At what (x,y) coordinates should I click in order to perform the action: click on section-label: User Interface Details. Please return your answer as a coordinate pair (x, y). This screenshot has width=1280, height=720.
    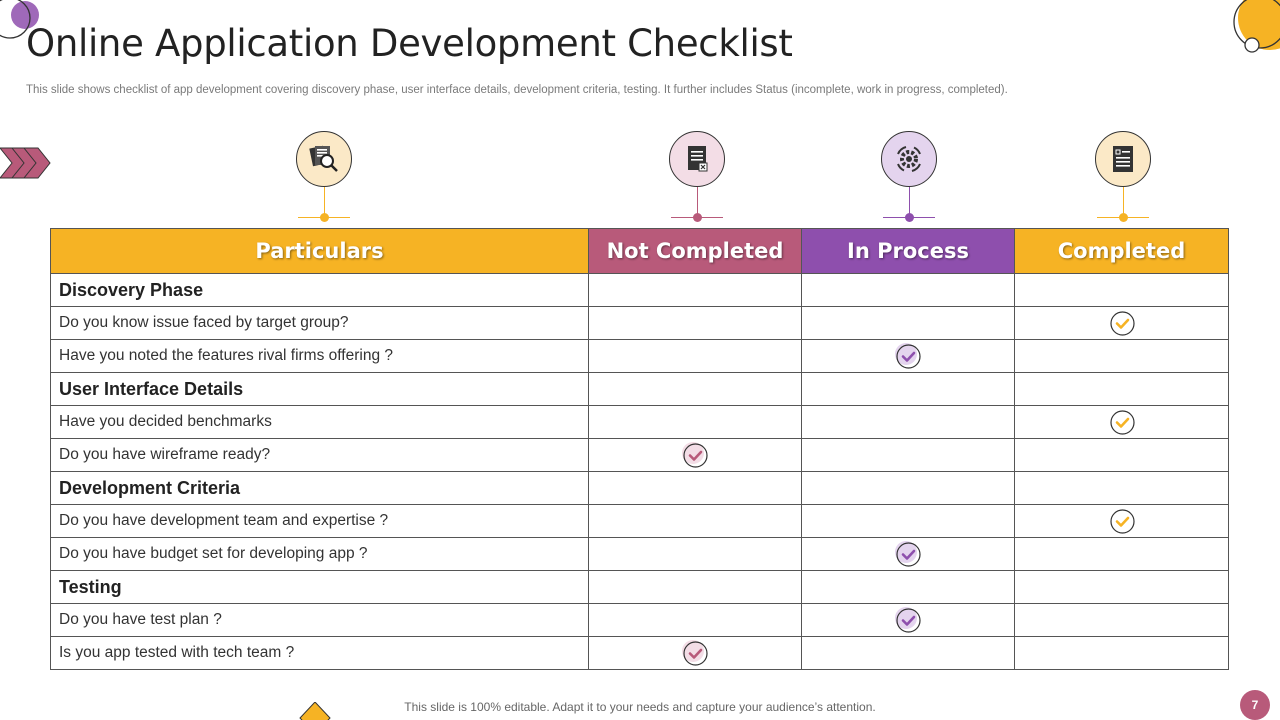
    Looking at the image, I should click on (319, 389).